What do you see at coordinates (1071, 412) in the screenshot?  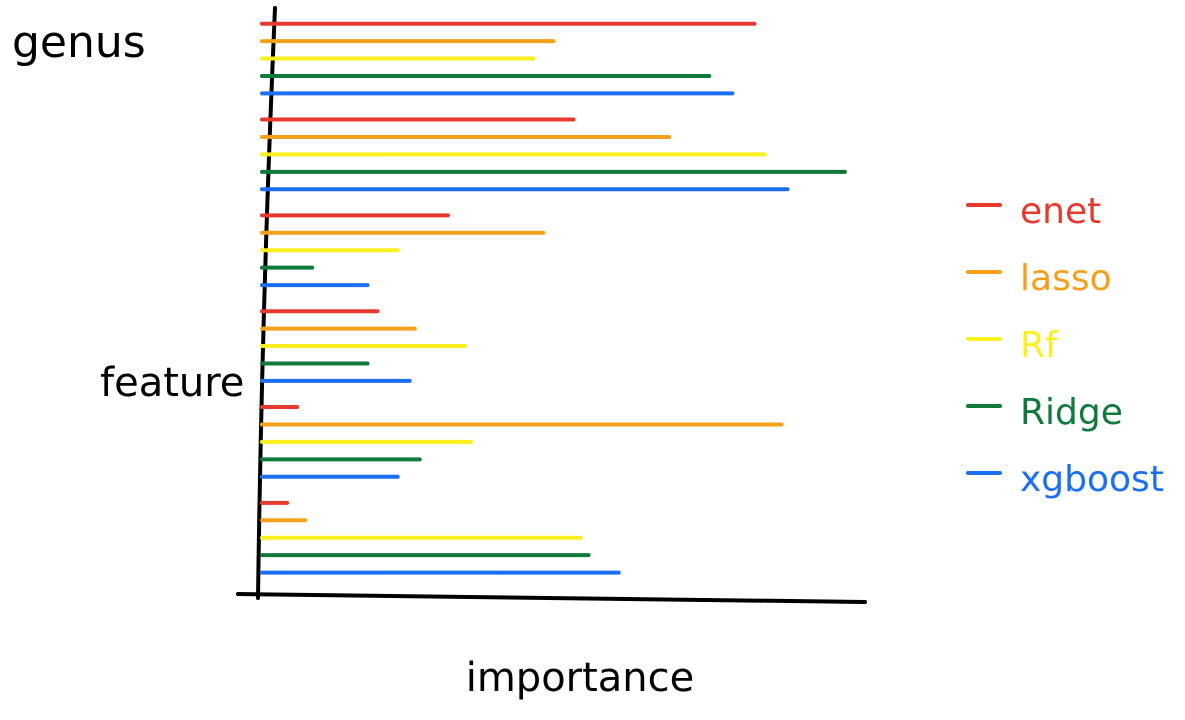 I see `legend-label: Ridge` at bounding box center [1071, 412].